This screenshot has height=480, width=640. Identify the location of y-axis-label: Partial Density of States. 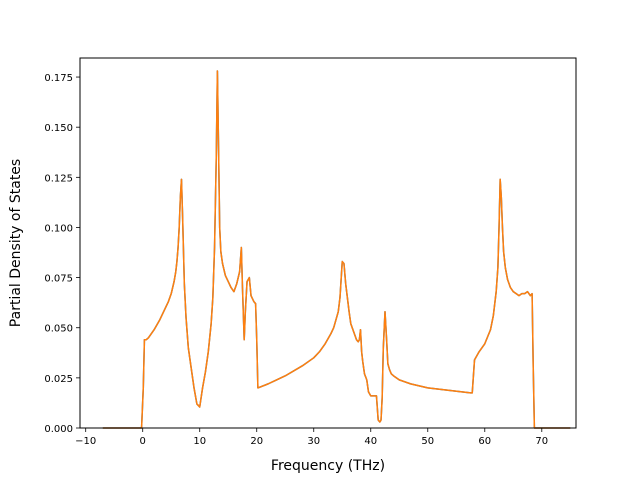
(16, 243).